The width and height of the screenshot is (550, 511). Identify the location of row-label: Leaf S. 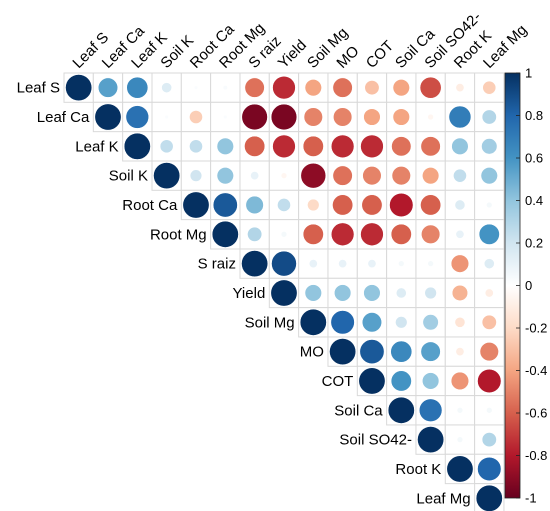
(38, 88).